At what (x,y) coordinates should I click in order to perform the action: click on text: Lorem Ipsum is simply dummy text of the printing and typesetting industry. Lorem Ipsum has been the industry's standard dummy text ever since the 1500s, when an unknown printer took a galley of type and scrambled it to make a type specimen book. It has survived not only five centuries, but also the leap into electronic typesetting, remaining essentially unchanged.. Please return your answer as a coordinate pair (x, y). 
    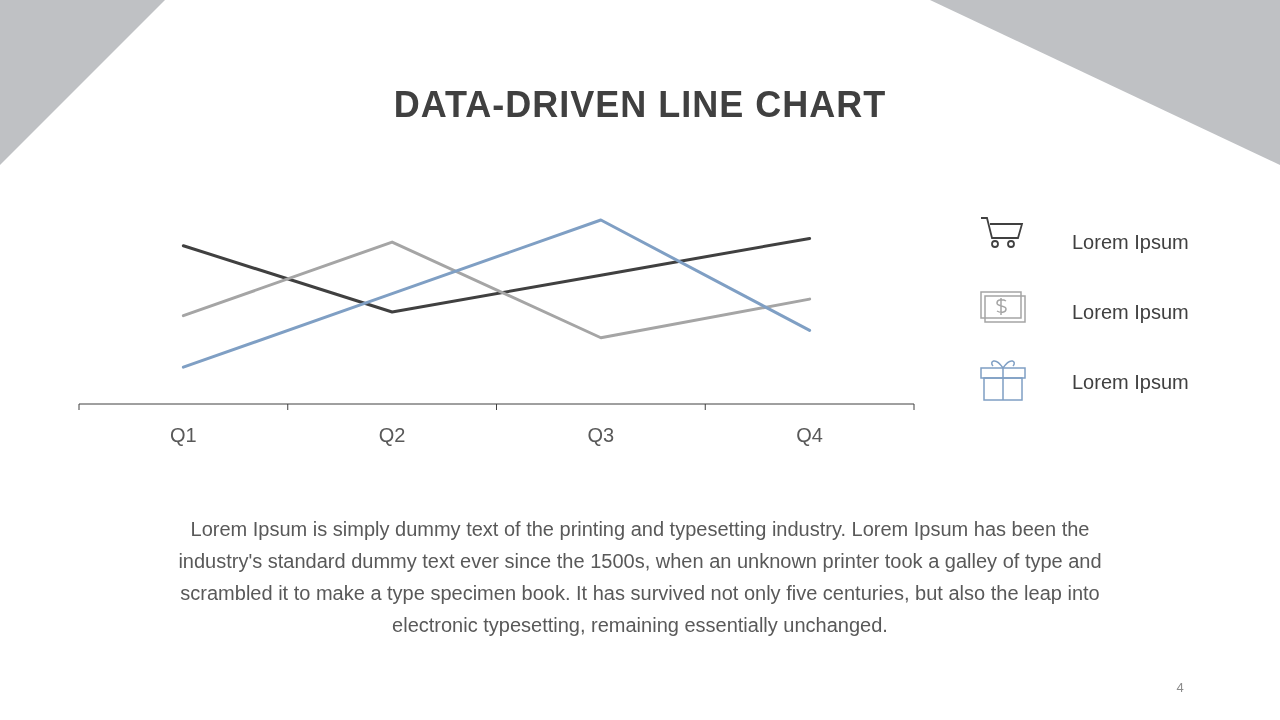
    Looking at the image, I should click on (640, 577).